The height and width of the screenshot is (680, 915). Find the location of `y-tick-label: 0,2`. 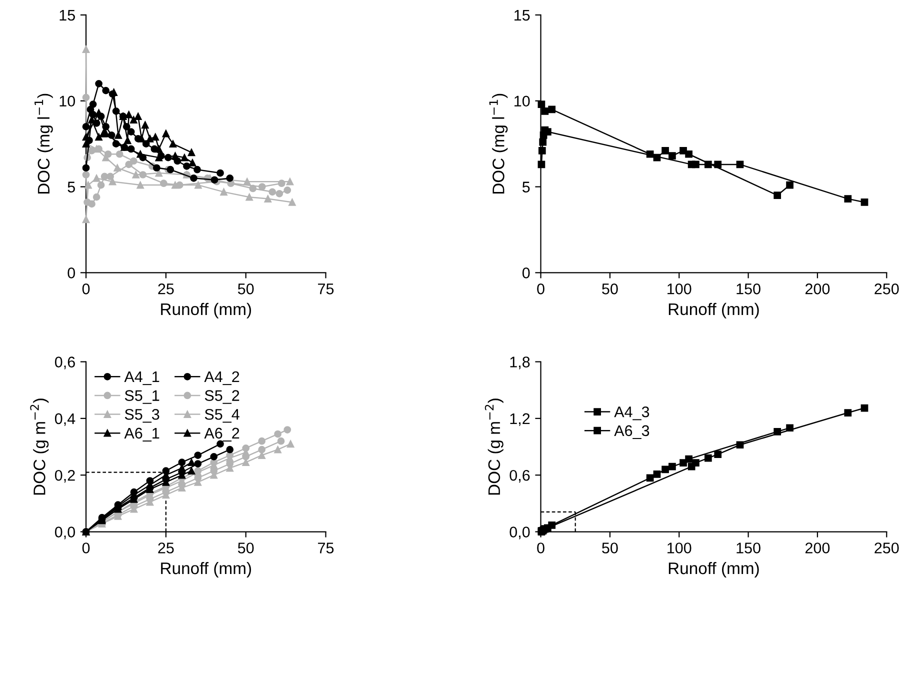

y-tick-label: 0,2 is located at coordinates (64, 476).